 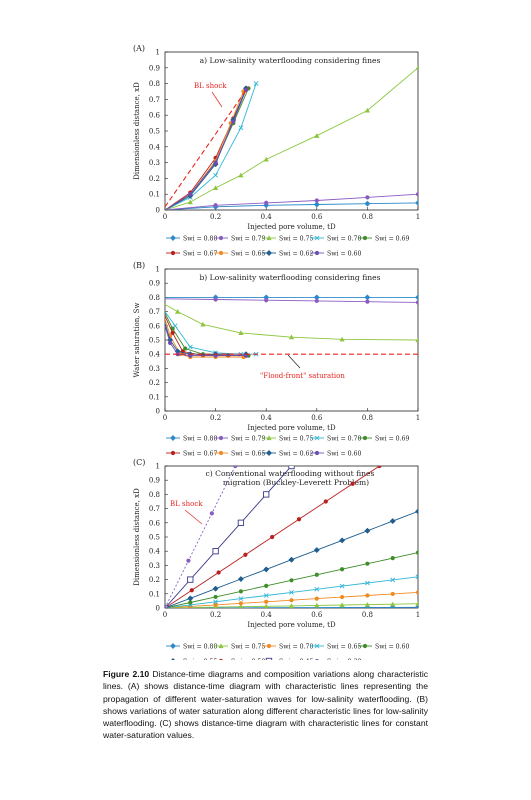 What do you see at coordinates (215, 217) in the screenshot?
I see `x-tick-label: 0.2` at bounding box center [215, 217].